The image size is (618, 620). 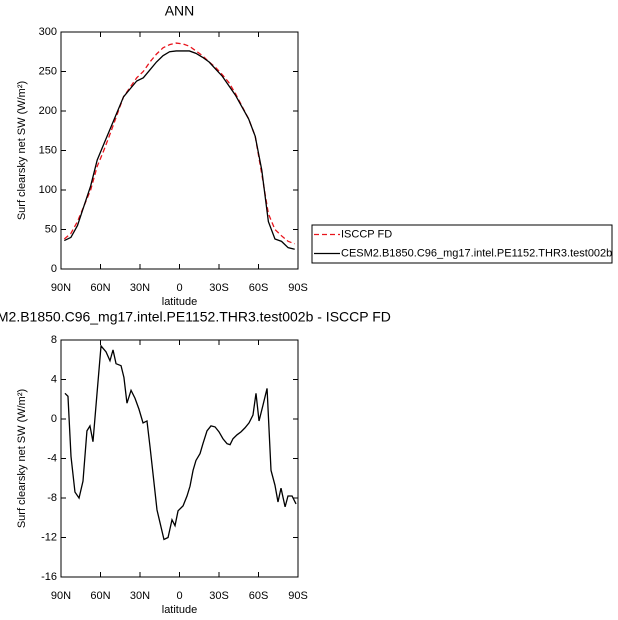 I want to click on legend-label: ISCCP FD, so click(x=366, y=234).